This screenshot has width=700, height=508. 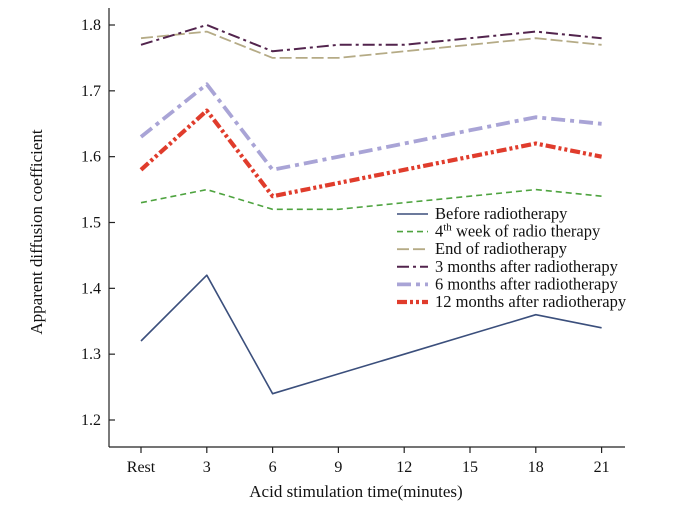 I want to click on x-axis-label: Acid stimulation time(minutes), so click(x=355, y=491).